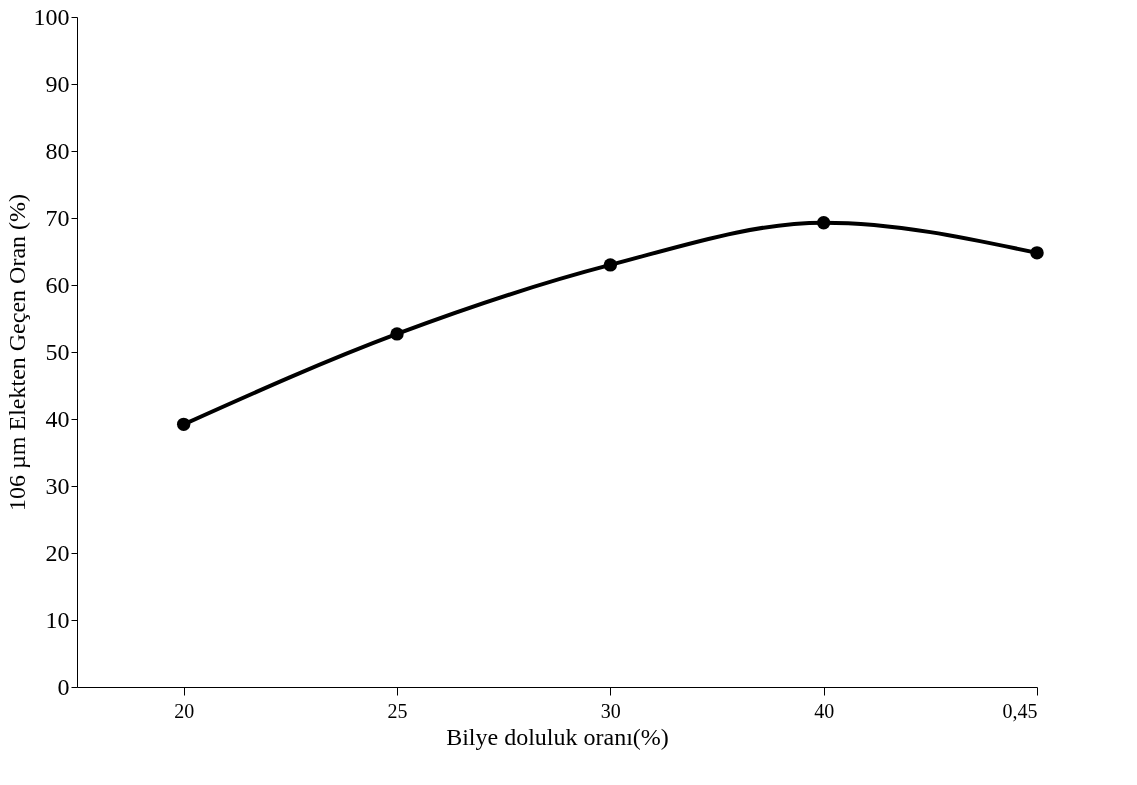 This screenshot has width=1137, height=785. What do you see at coordinates (63, 686) in the screenshot?
I see `y-tick-label: 0` at bounding box center [63, 686].